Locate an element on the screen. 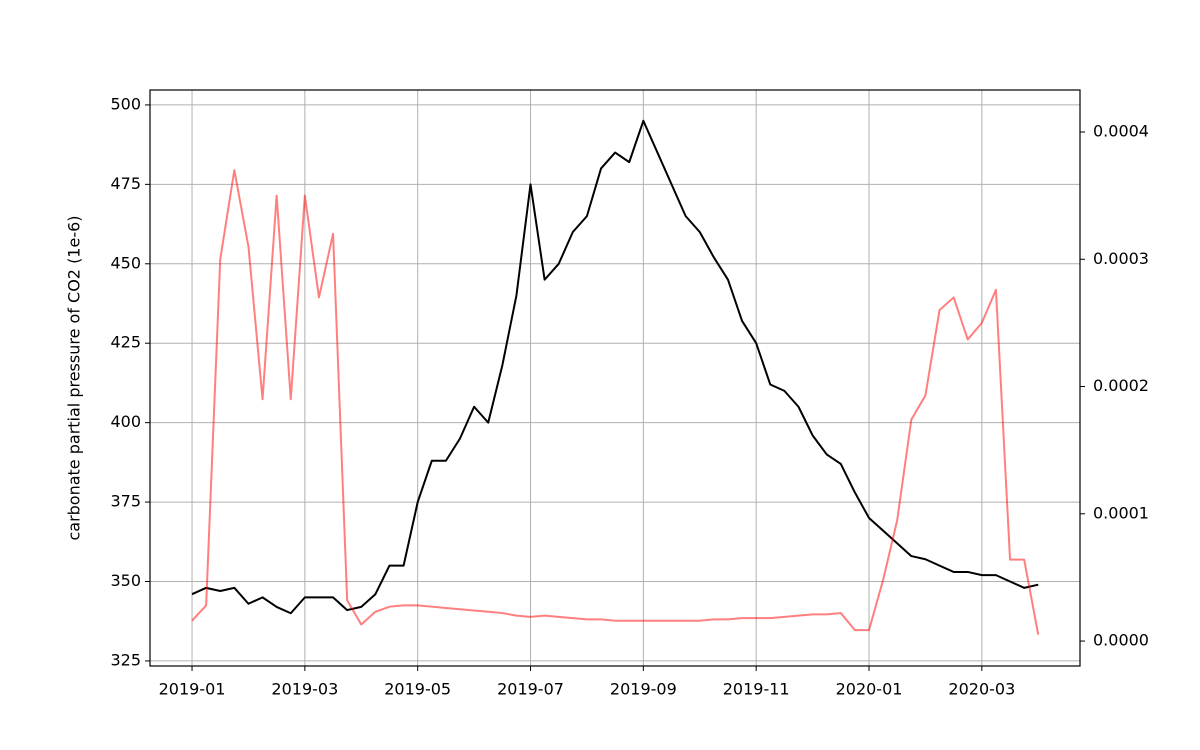 This screenshot has height=750, width=1200. y2-tick-label: 0.0003 is located at coordinates (1121, 258).